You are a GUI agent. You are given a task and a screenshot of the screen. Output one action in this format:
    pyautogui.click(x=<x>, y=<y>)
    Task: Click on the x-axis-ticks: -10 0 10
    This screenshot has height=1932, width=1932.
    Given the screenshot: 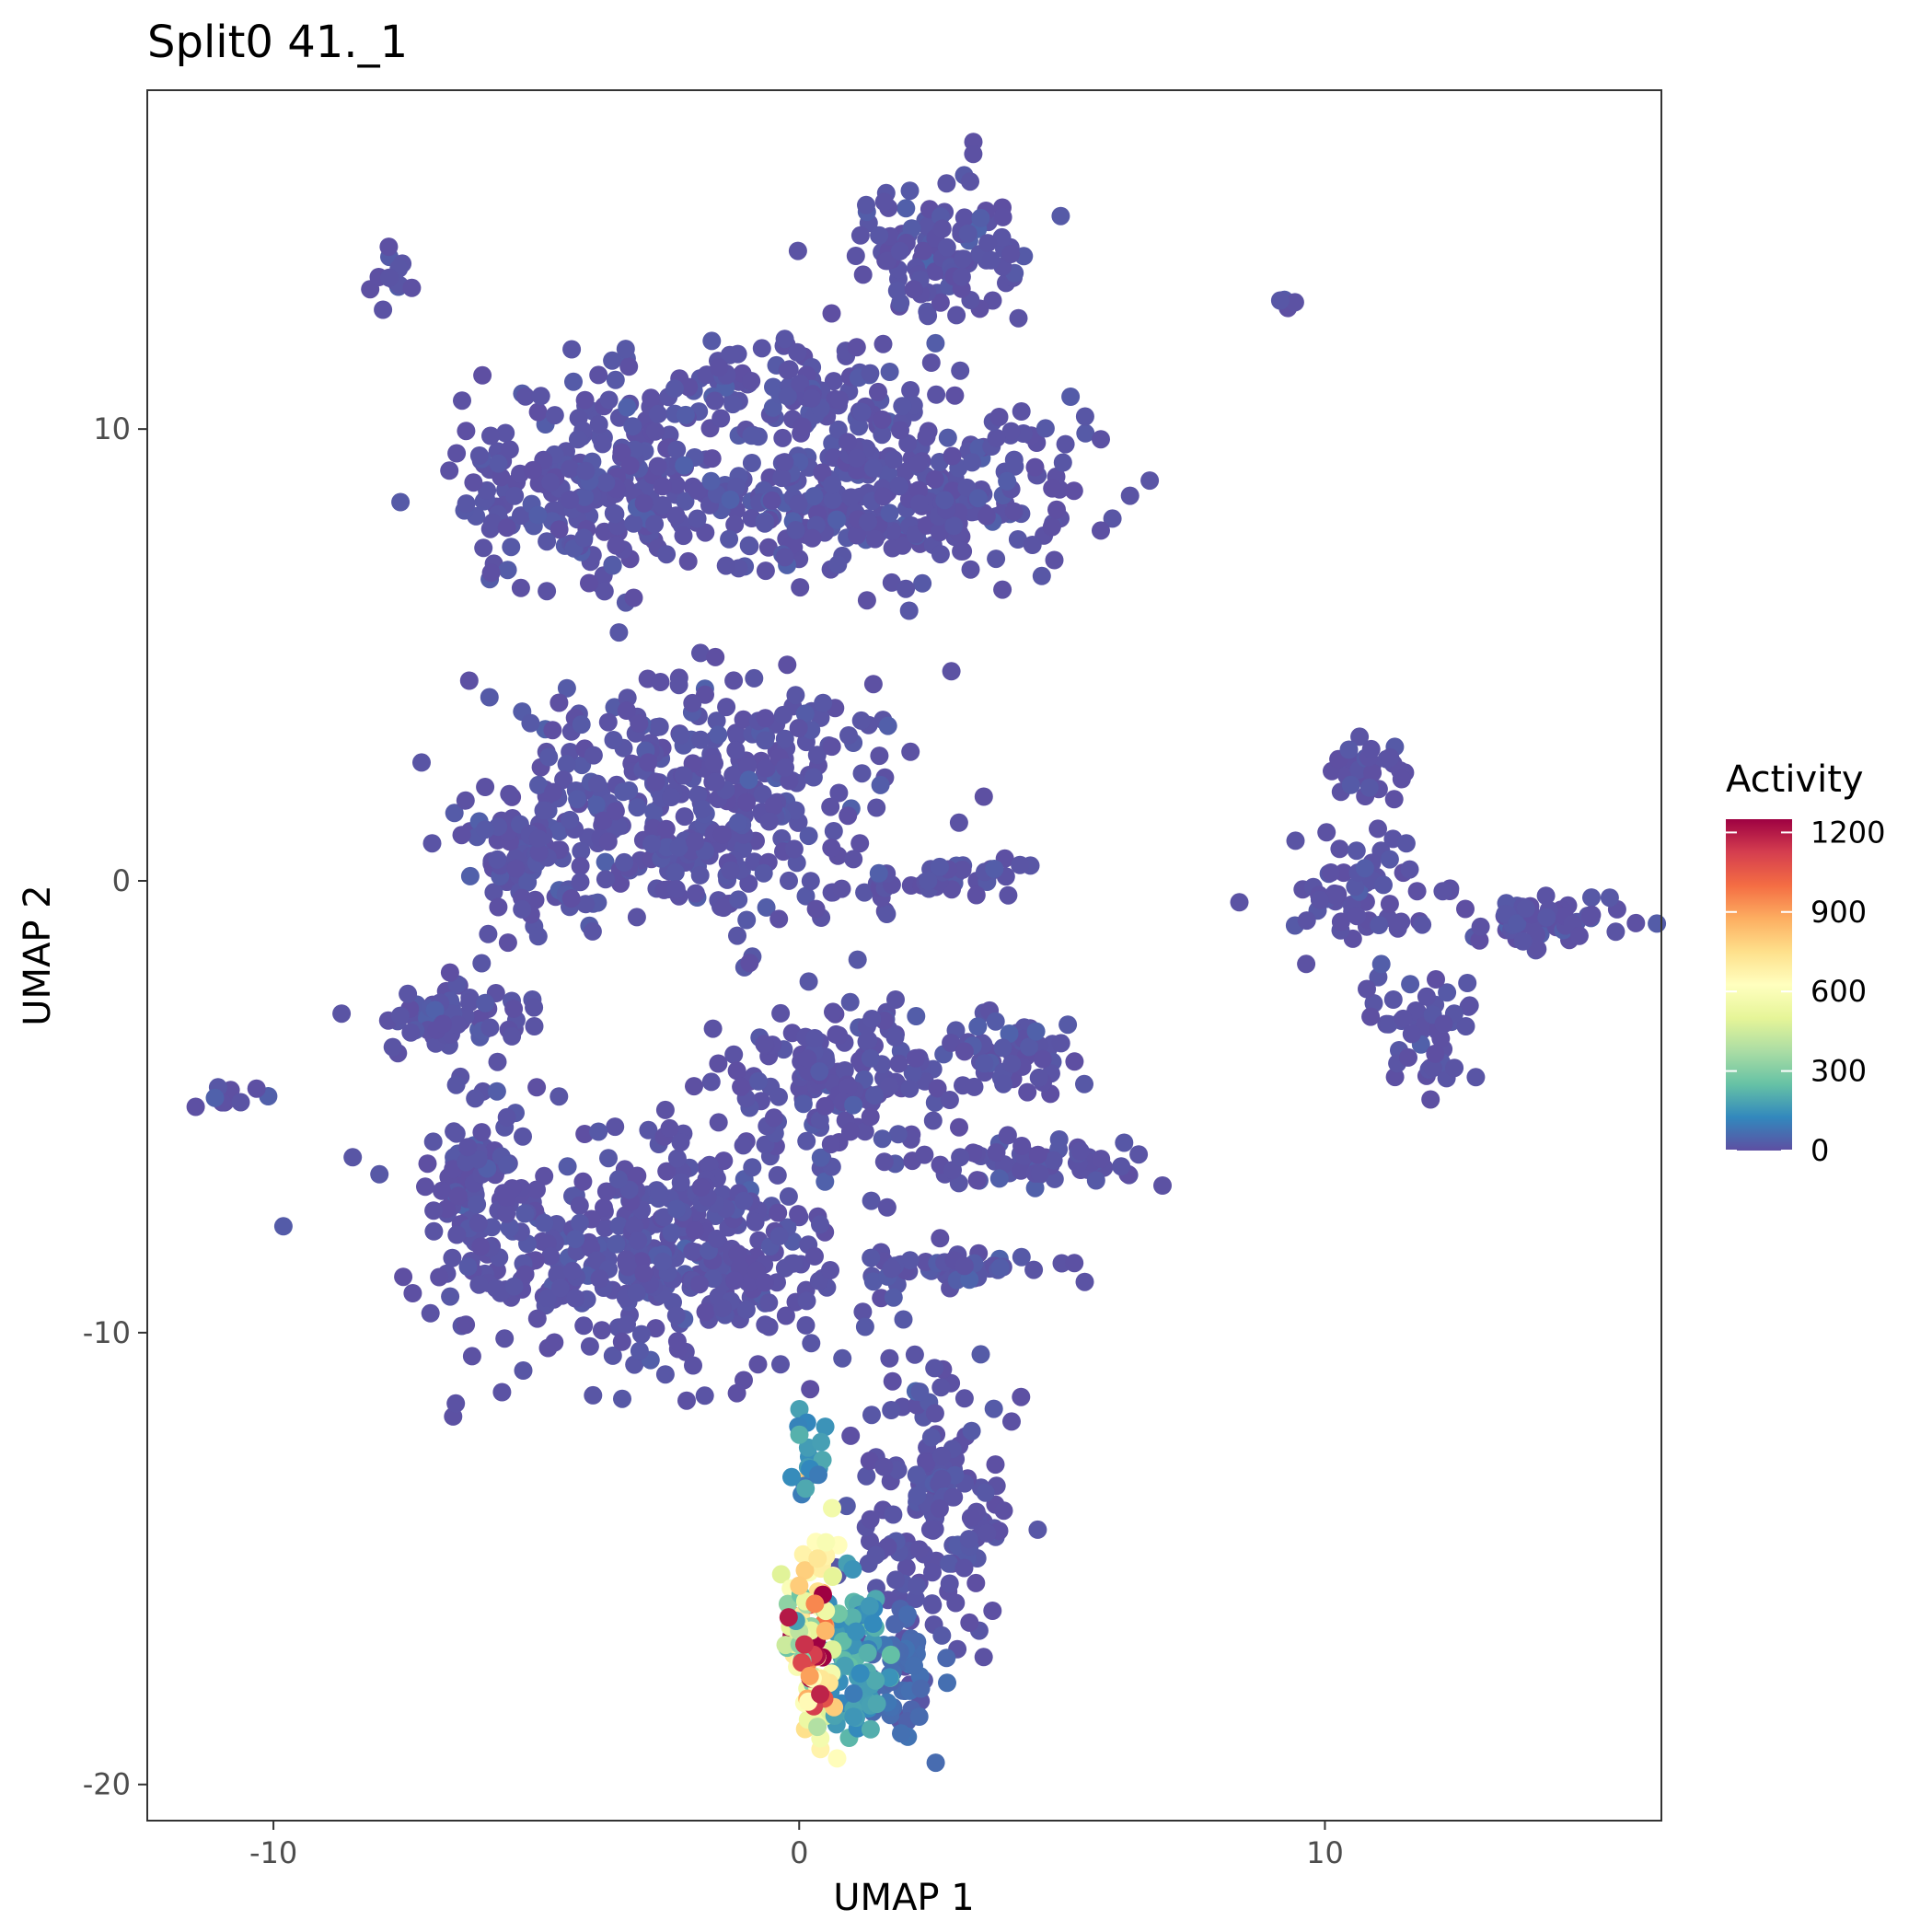 What is the action you would take?
    pyautogui.click(x=797, y=1846)
    